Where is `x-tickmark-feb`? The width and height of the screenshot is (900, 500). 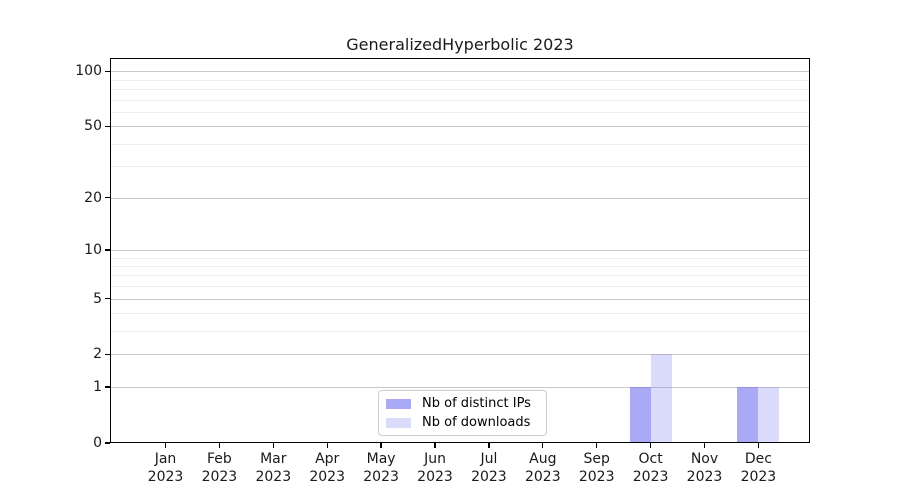
x-tickmark-feb is located at coordinates (219, 445).